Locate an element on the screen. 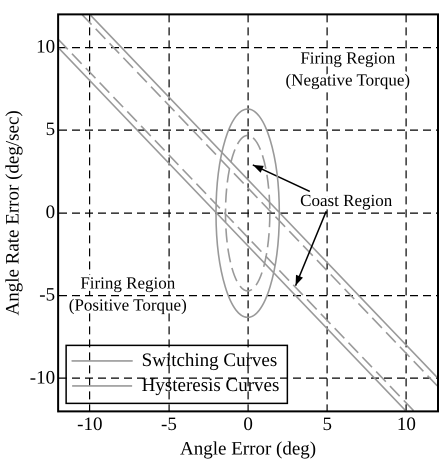 The width and height of the screenshot is (440, 461). y-tick-label: -10 is located at coordinates (43, 377).